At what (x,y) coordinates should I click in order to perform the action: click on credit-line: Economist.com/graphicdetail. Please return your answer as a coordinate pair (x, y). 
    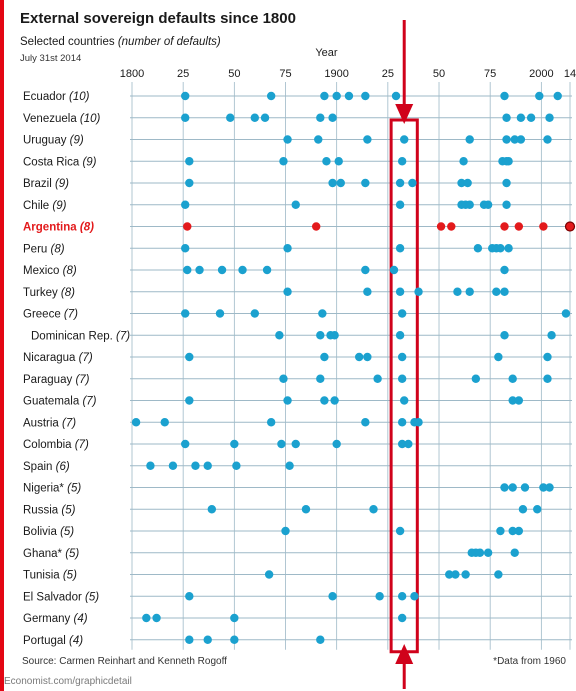
    Looking at the image, I should click on (68, 681).